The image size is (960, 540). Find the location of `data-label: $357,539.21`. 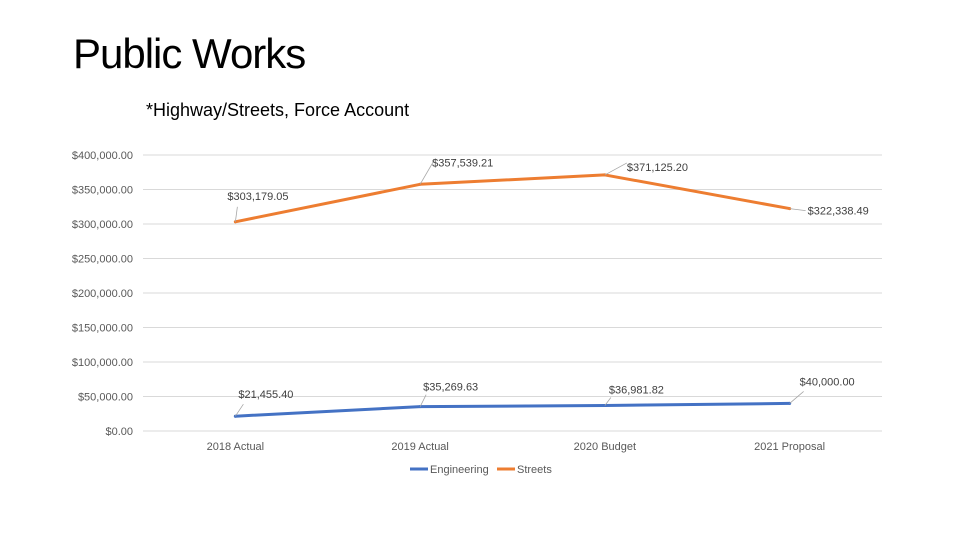

data-label: $357,539.21 is located at coordinates (462, 163).